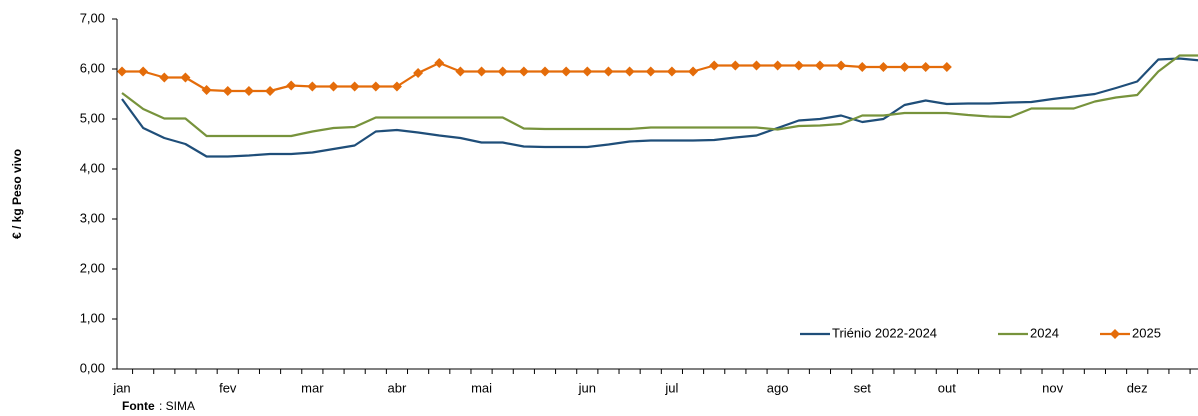 This screenshot has width=1198, height=416. Describe the element at coordinates (312, 387) in the screenshot. I see `x-tick-label: mar` at that location.